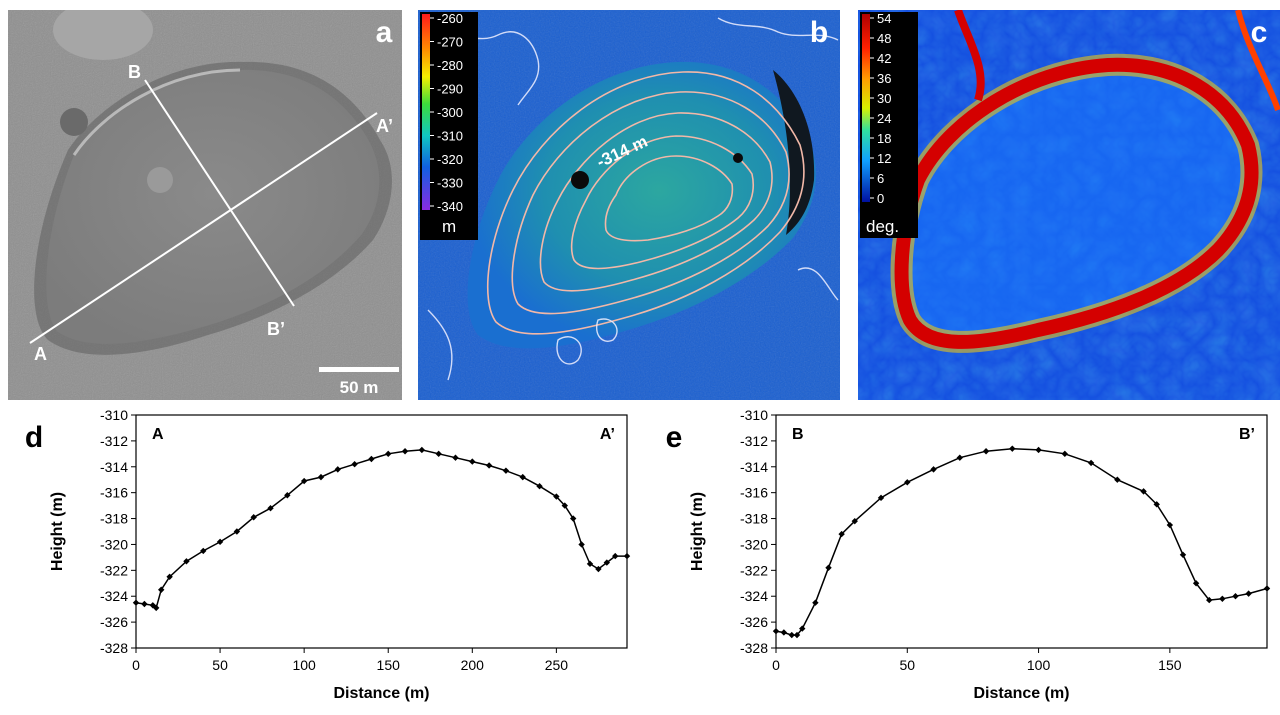 Image resolution: width=1280 pixels, height=715 pixels. What do you see at coordinates (819, 32) in the screenshot?
I see `panel-letter-b: b` at bounding box center [819, 32].